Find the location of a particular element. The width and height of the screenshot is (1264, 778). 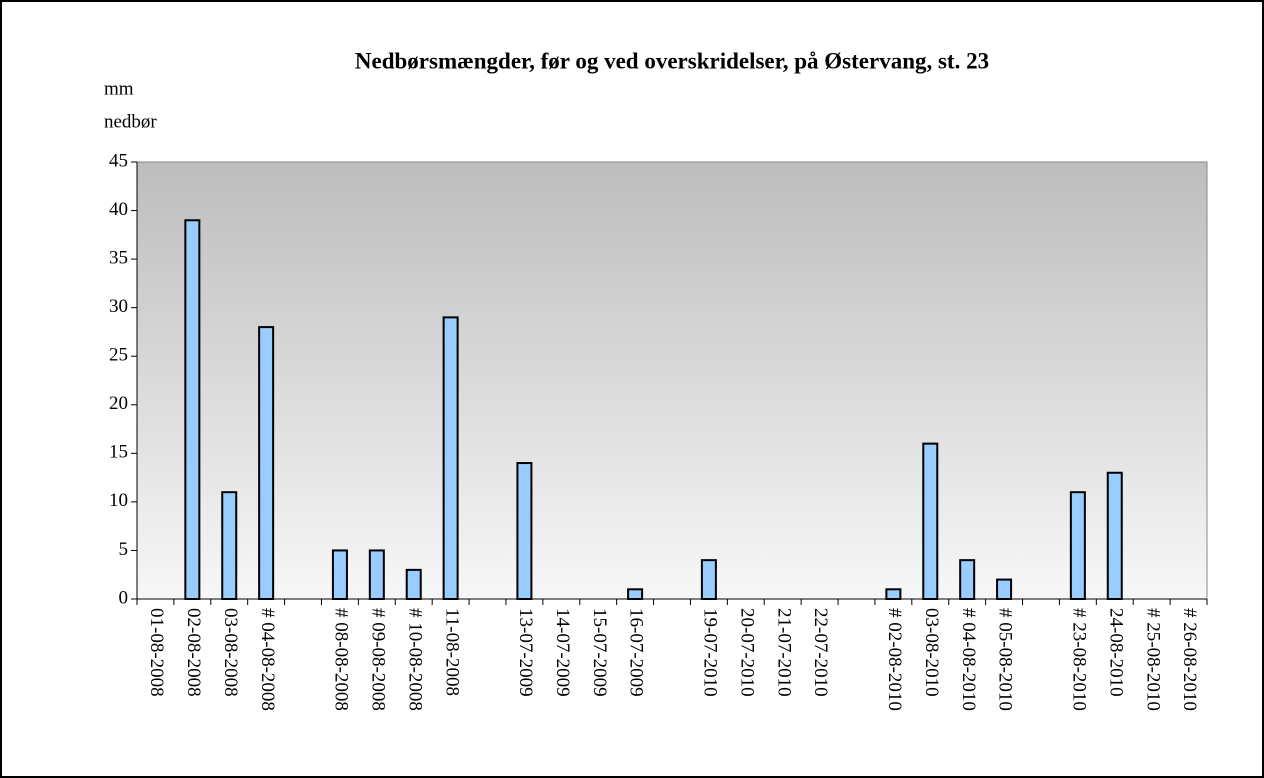

y-tick-label: 15 is located at coordinates (118, 452).